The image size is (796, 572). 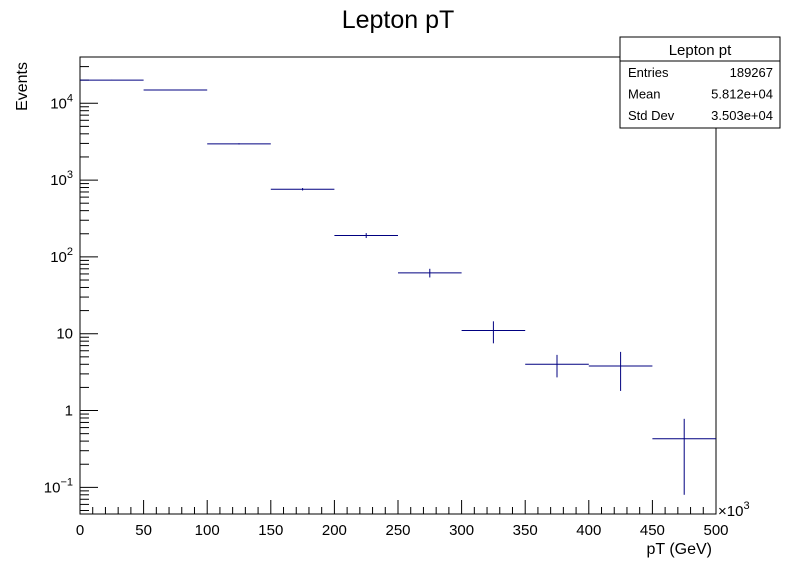 I want to click on x-axis-label: pT (GeV), so click(x=680, y=549).